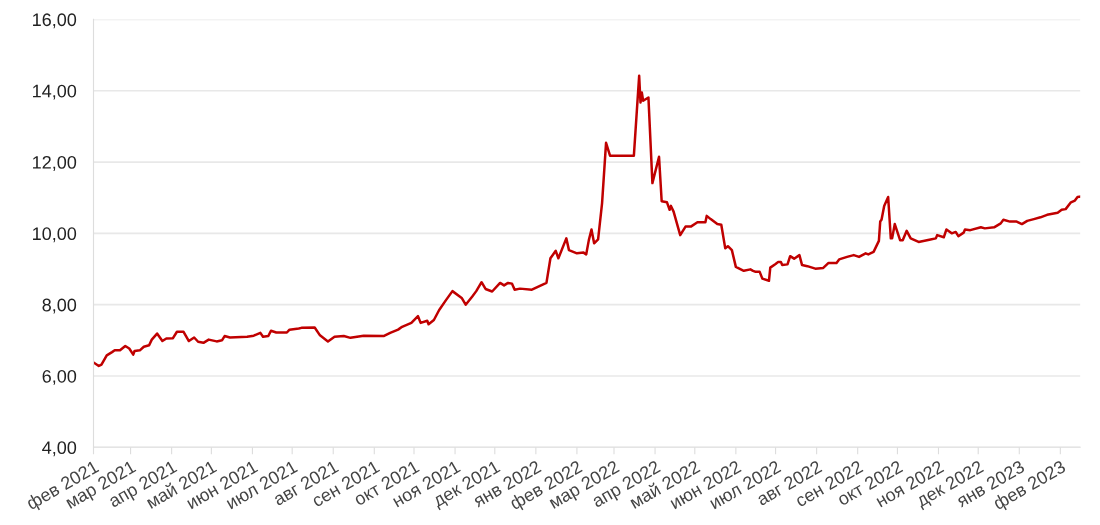  Describe the element at coordinates (55, 92) in the screenshot. I see `y-tick-label: 14,00` at that location.